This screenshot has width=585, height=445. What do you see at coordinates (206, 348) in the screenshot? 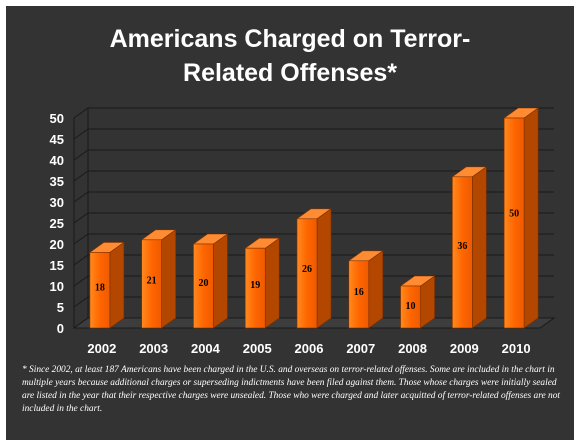
I see `x-tick-label: 2004` at bounding box center [206, 348].